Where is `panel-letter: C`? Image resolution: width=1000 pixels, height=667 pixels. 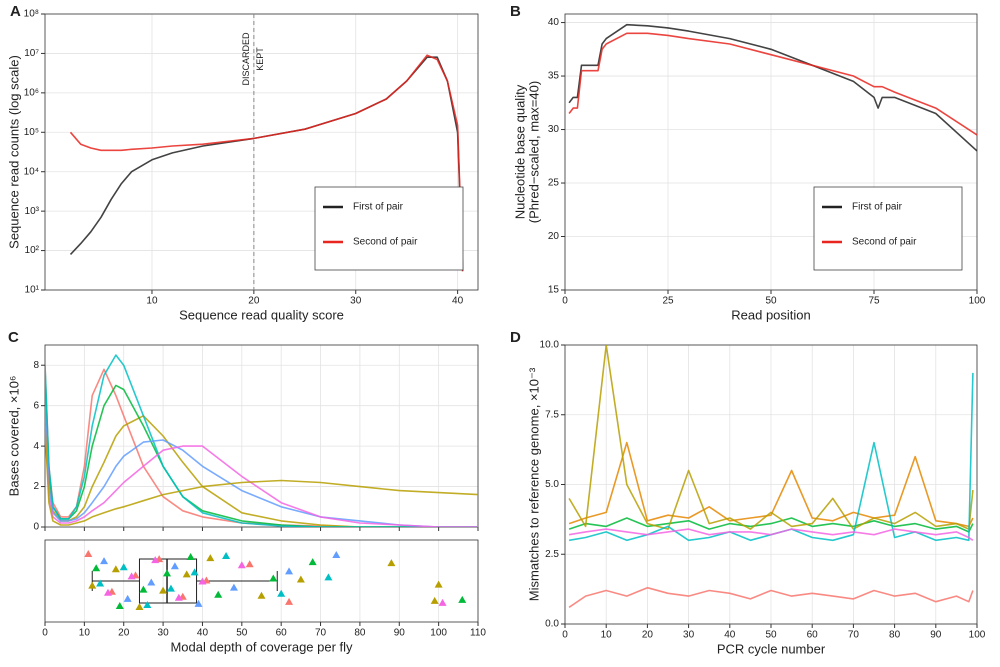
panel-letter: C is located at coordinates (13, 337).